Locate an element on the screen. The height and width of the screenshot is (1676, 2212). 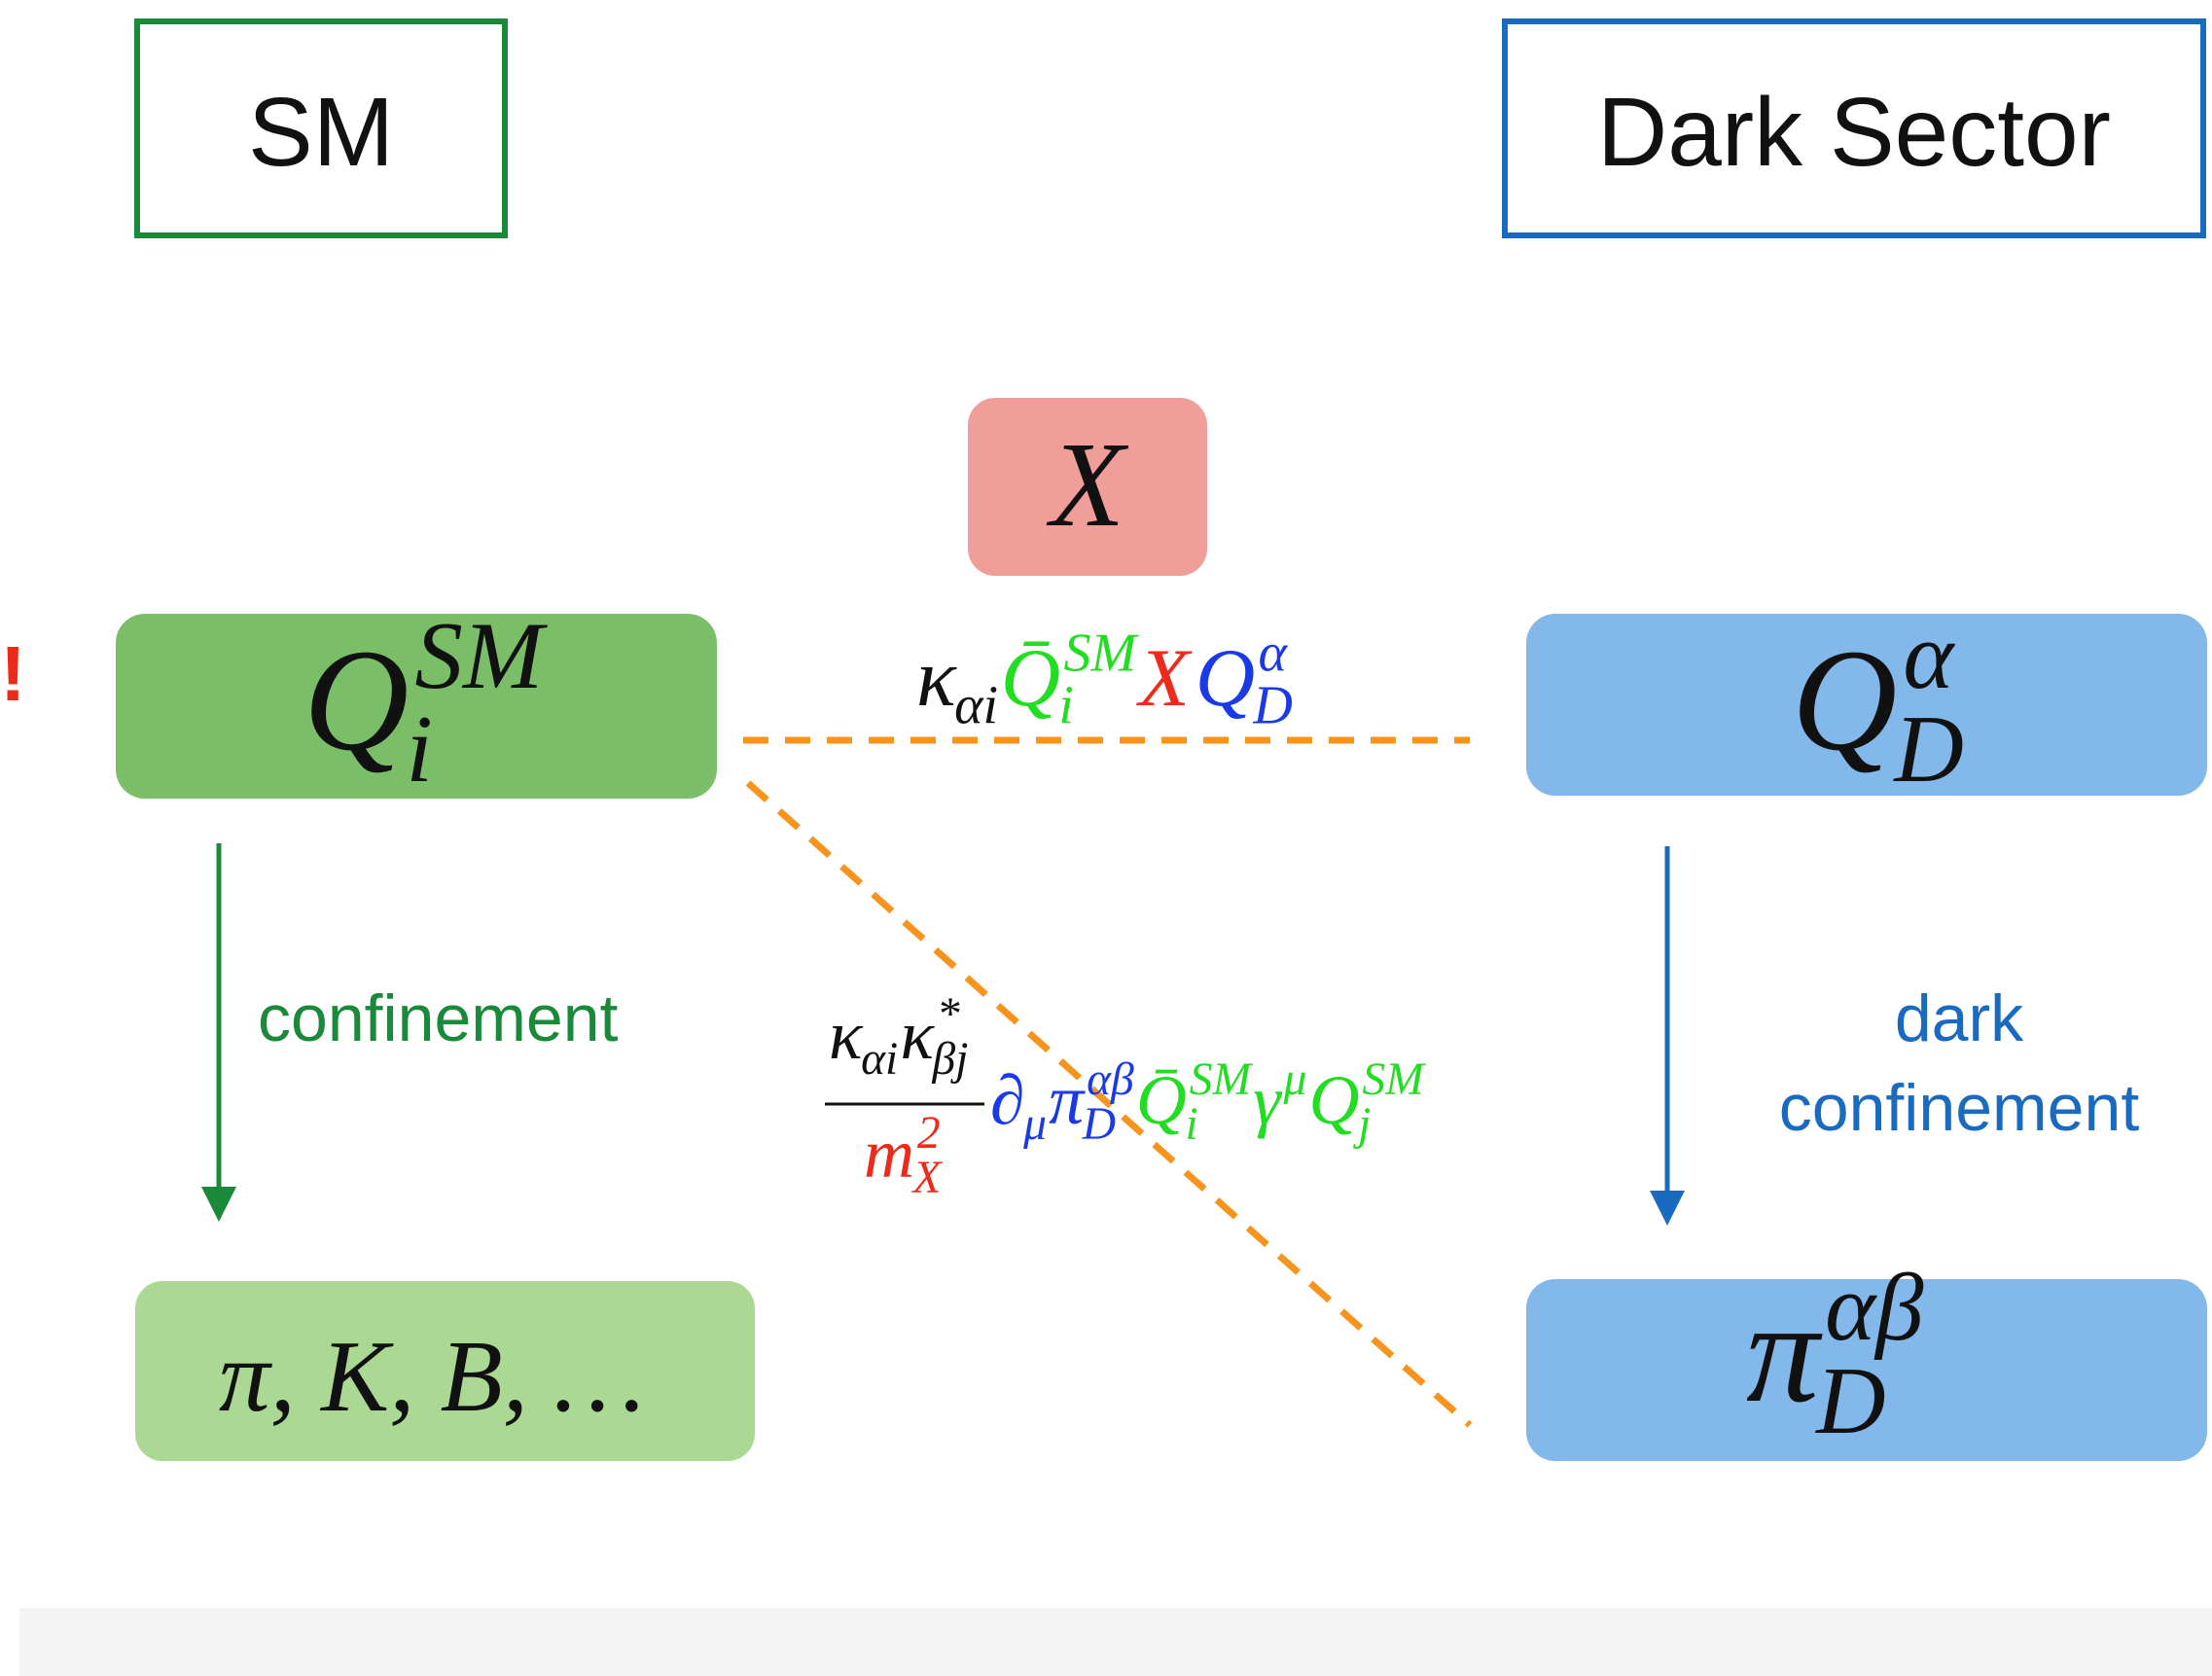
sm-hadron-box is located at coordinates (445, 1371).